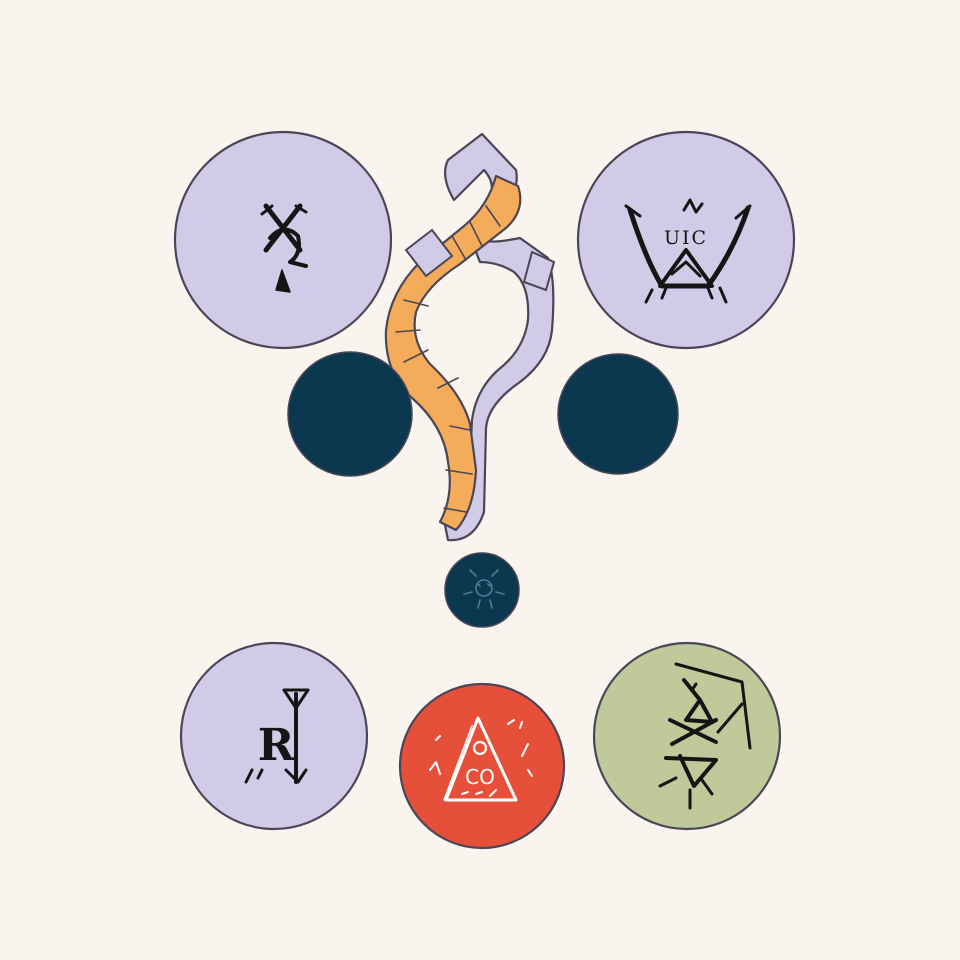 The height and width of the screenshot is (960, 960). What do you see at coordinates (448, 359) in the screenshot?
I see `ribbon-wrap-lines` at bounding box center [448, 359].